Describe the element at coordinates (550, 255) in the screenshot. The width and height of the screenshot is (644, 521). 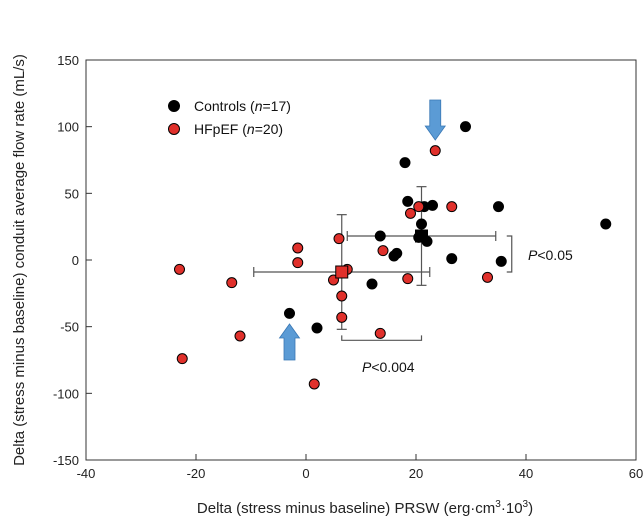
I see `p-value-y: P<0.05` at that location.